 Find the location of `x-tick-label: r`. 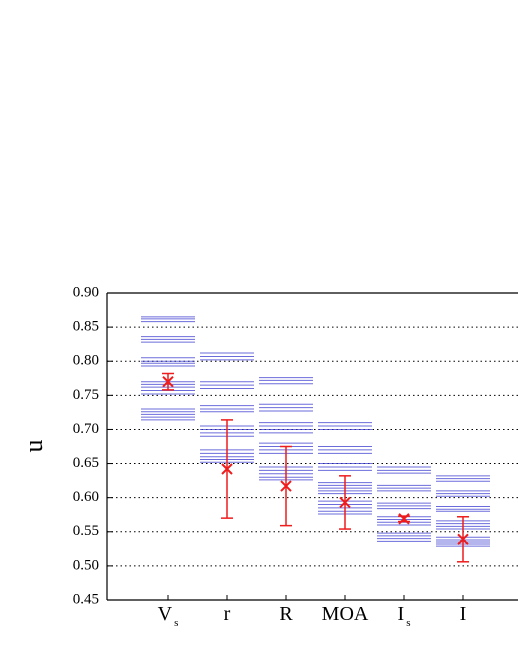

x-tick-label: r is located at coordinates (227, 614).